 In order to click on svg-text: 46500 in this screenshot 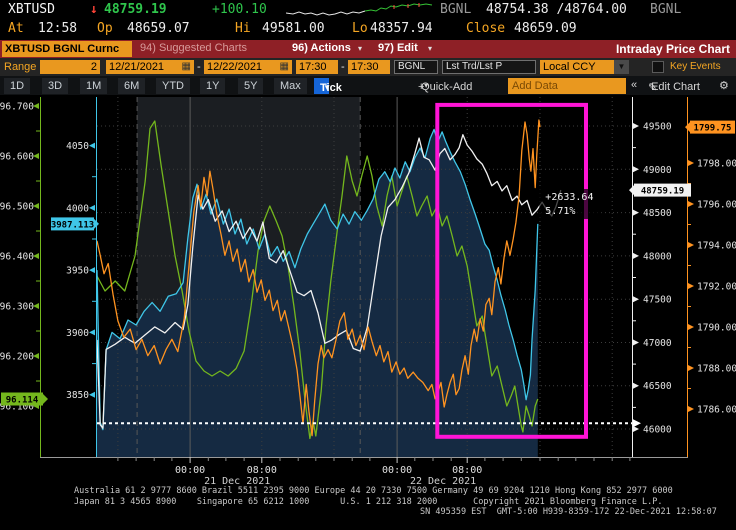, I will do `click(657, 386)`.